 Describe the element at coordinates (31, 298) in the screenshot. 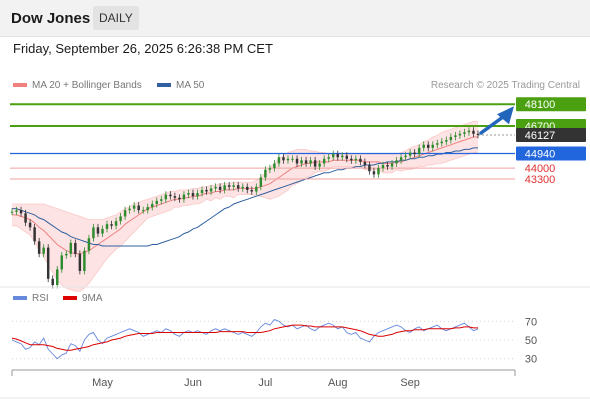

I see `legend-rsi: RSI` at that location.